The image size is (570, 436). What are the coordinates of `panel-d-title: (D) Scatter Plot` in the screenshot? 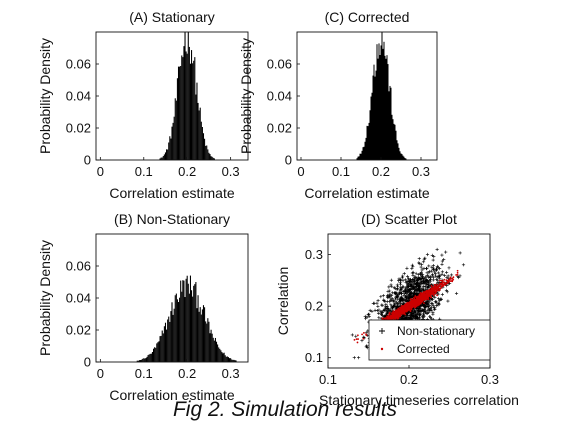 It's located at (409, 219).